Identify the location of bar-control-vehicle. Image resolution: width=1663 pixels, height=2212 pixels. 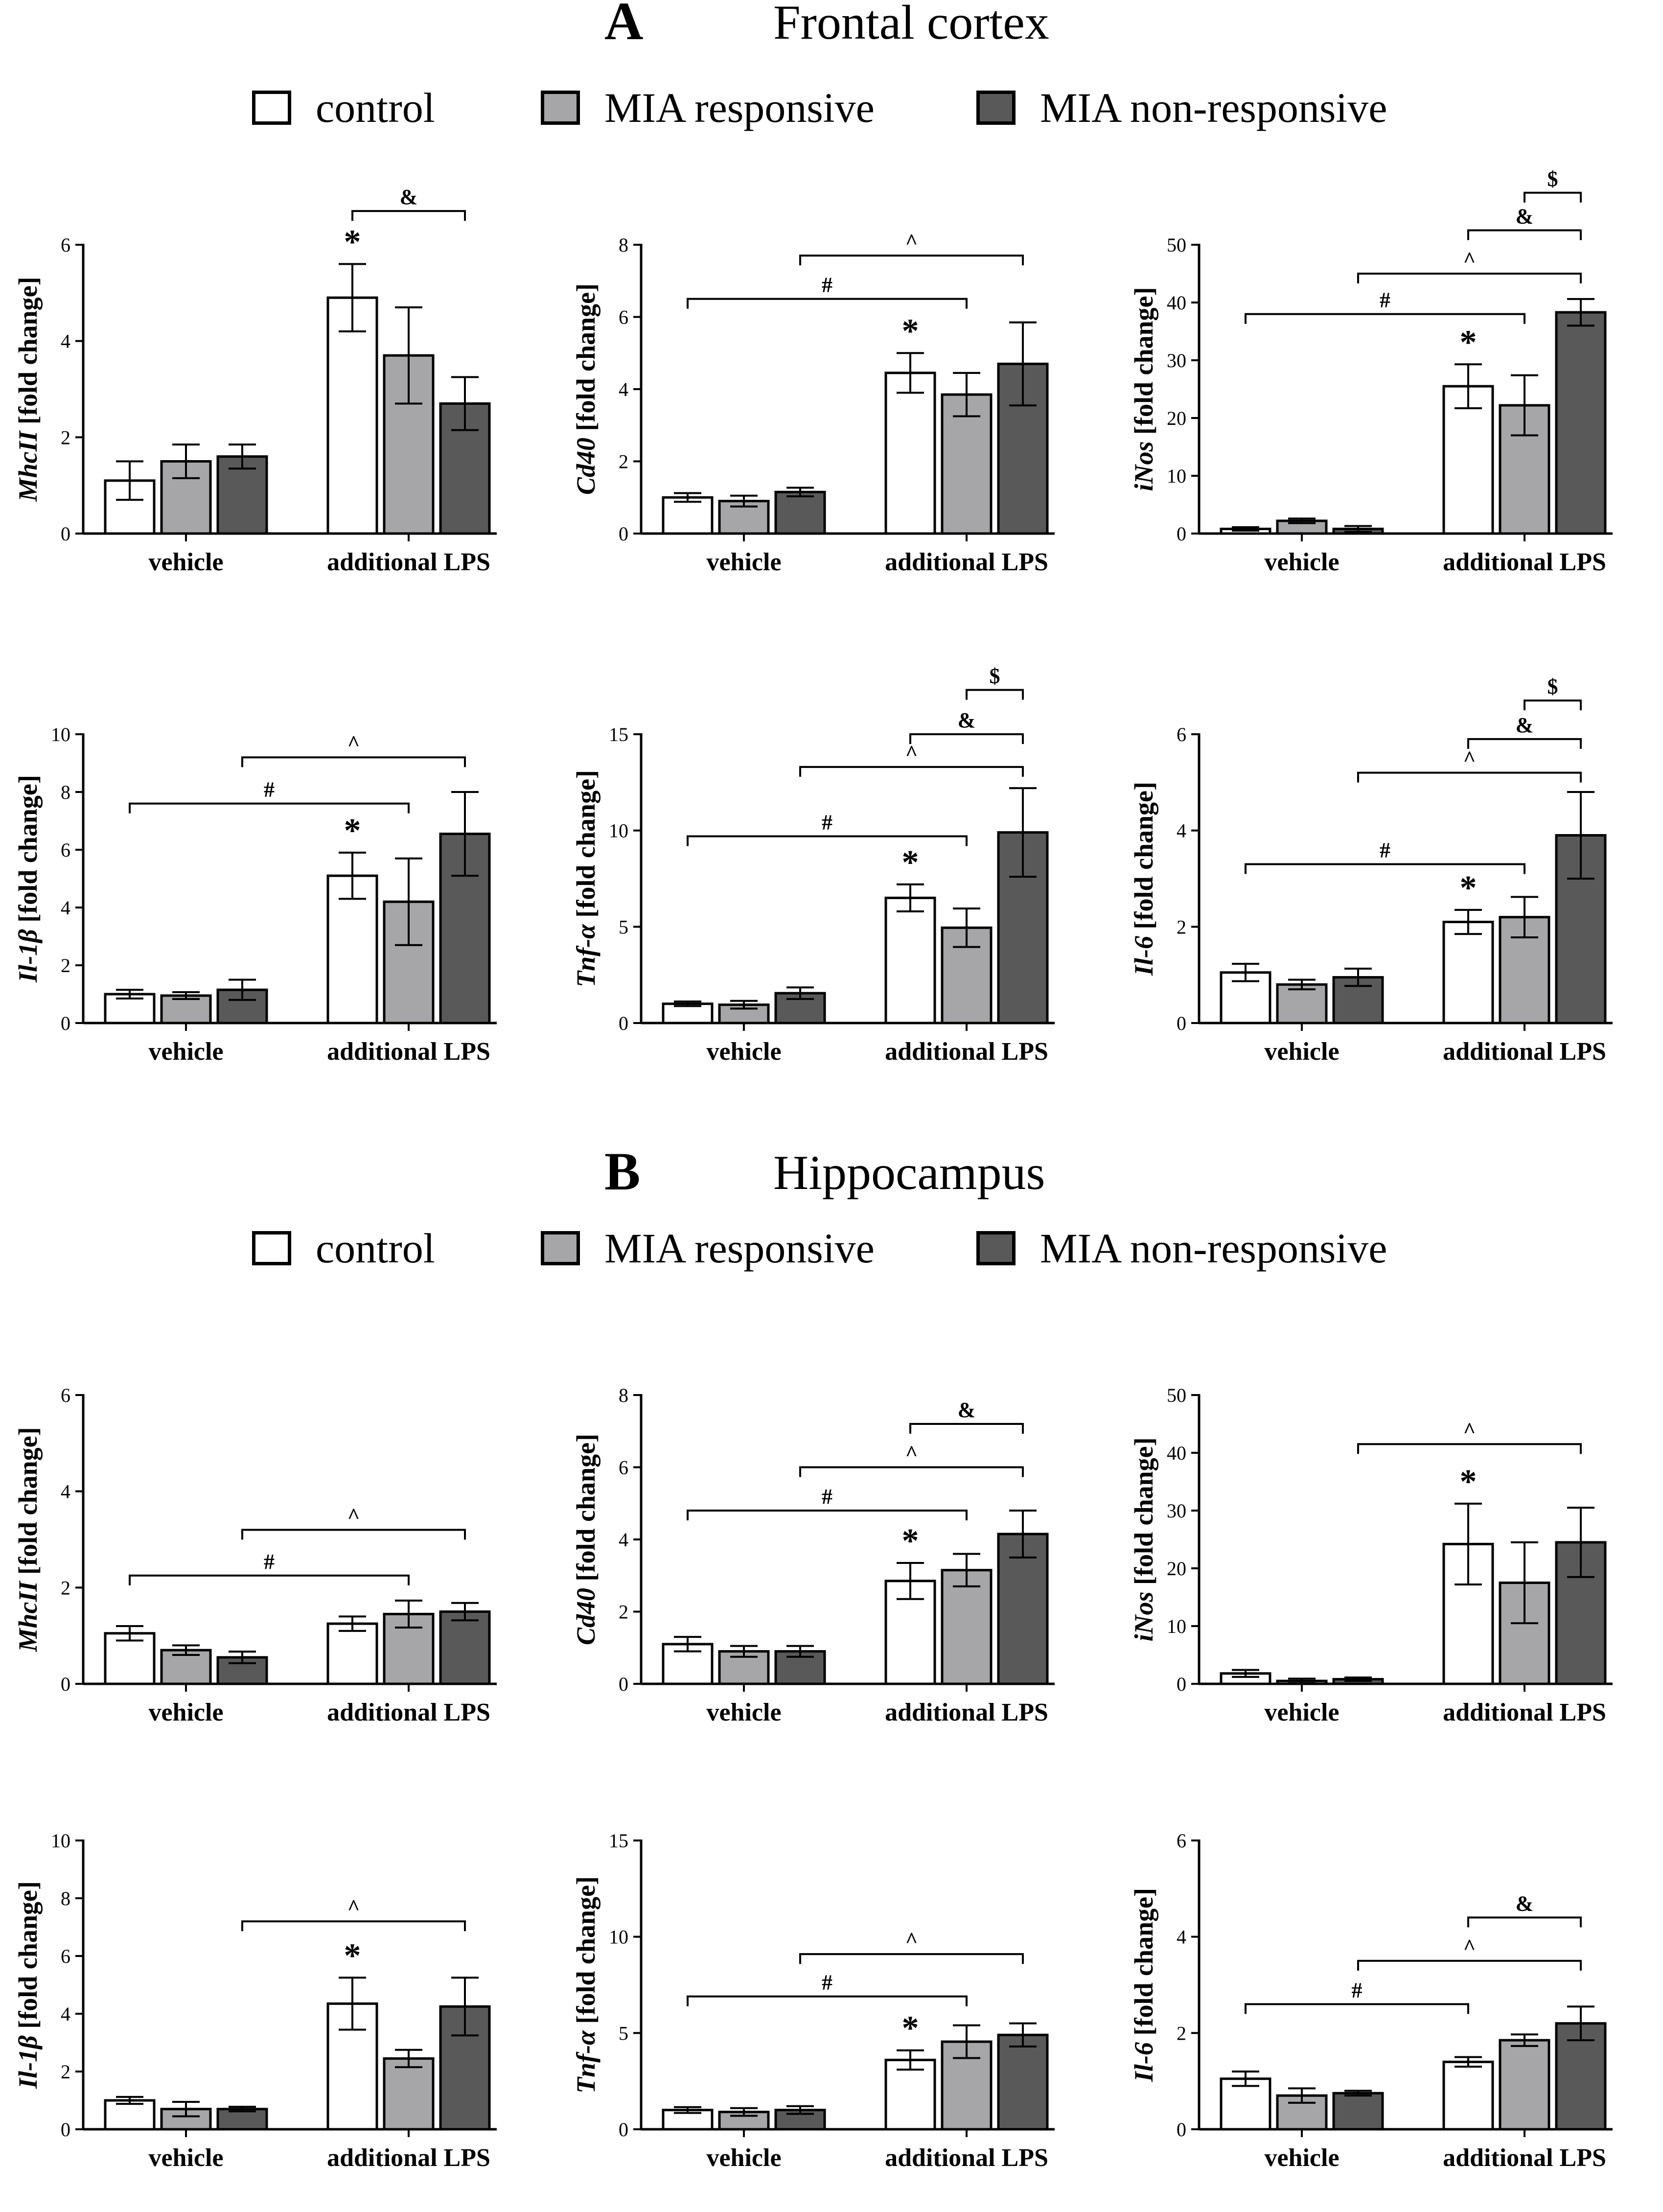
(130, 1658).